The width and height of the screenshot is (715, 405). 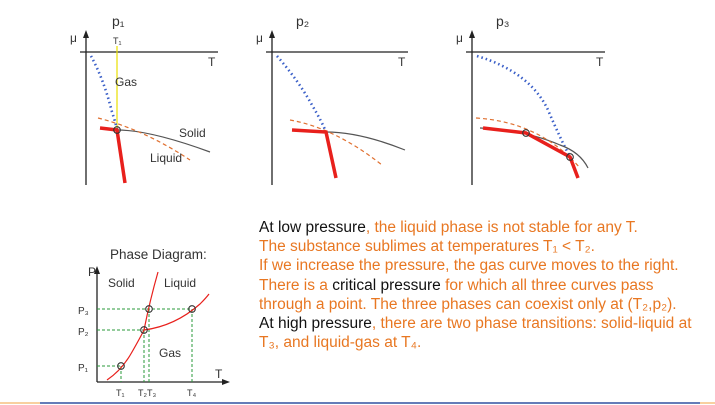 I want to click on graph1-solid-curve, so click(x=163, y=141).